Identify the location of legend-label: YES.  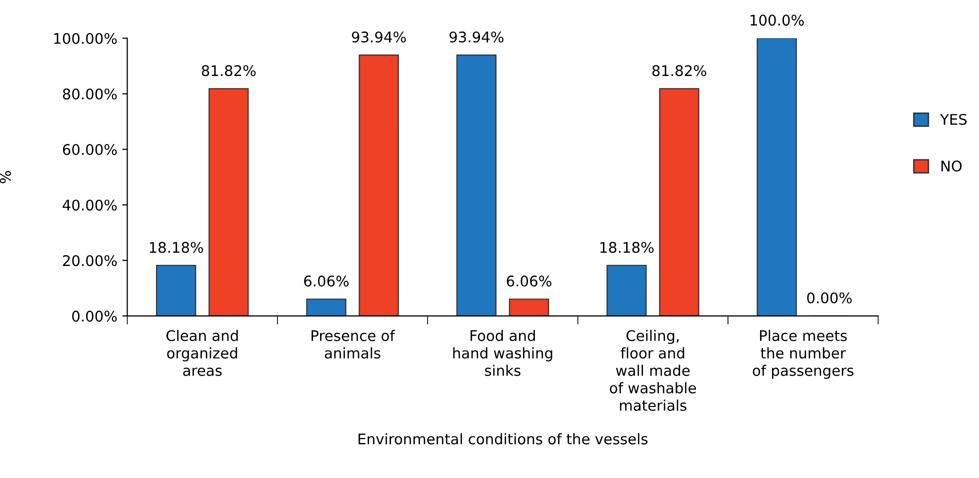
(953, 119).